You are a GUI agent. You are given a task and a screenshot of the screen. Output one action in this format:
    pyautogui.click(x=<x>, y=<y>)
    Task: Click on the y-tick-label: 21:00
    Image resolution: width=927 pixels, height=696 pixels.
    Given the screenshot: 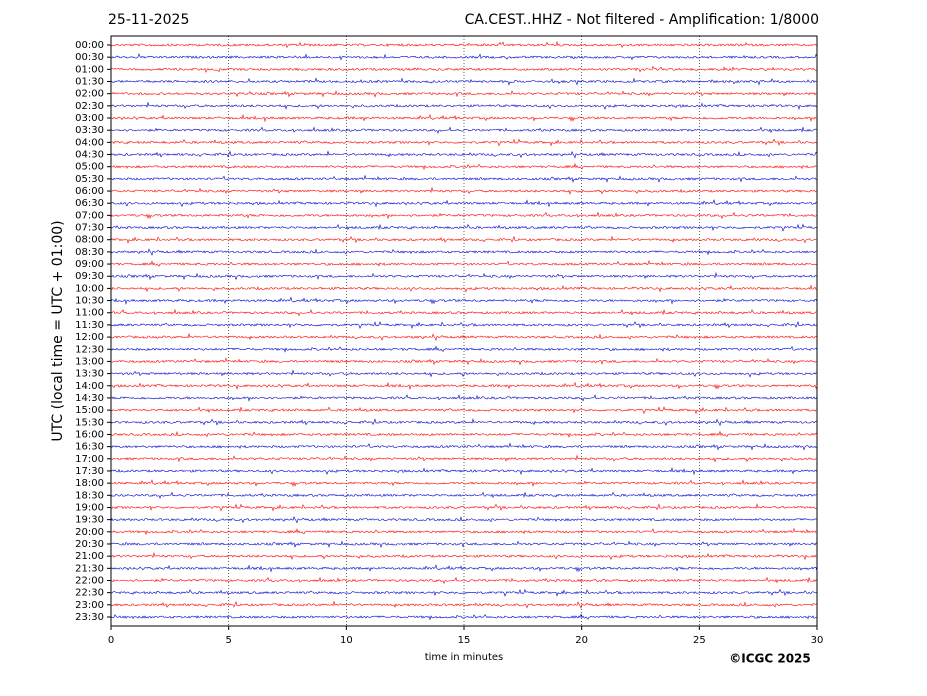 What is the action you would take?
    pyautogui.click(x=89, y=556)
    